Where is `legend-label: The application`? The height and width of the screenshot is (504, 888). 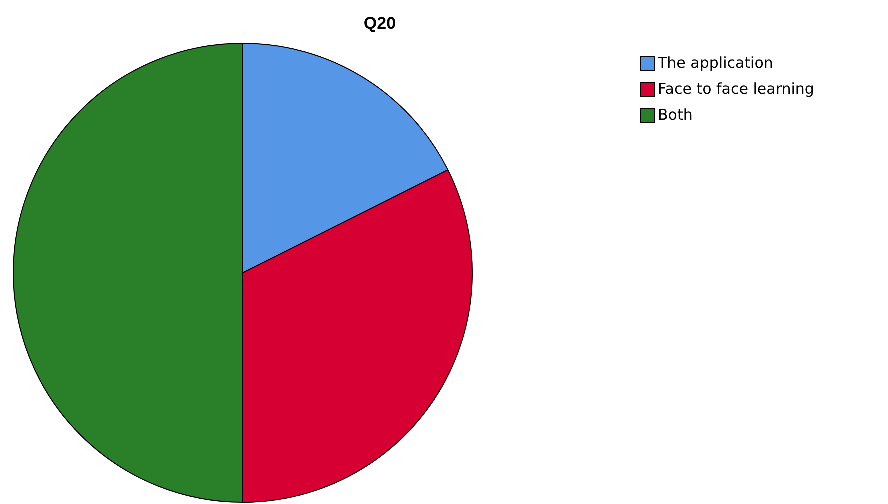
legend-label: The application is located at coordinates (716, 63).